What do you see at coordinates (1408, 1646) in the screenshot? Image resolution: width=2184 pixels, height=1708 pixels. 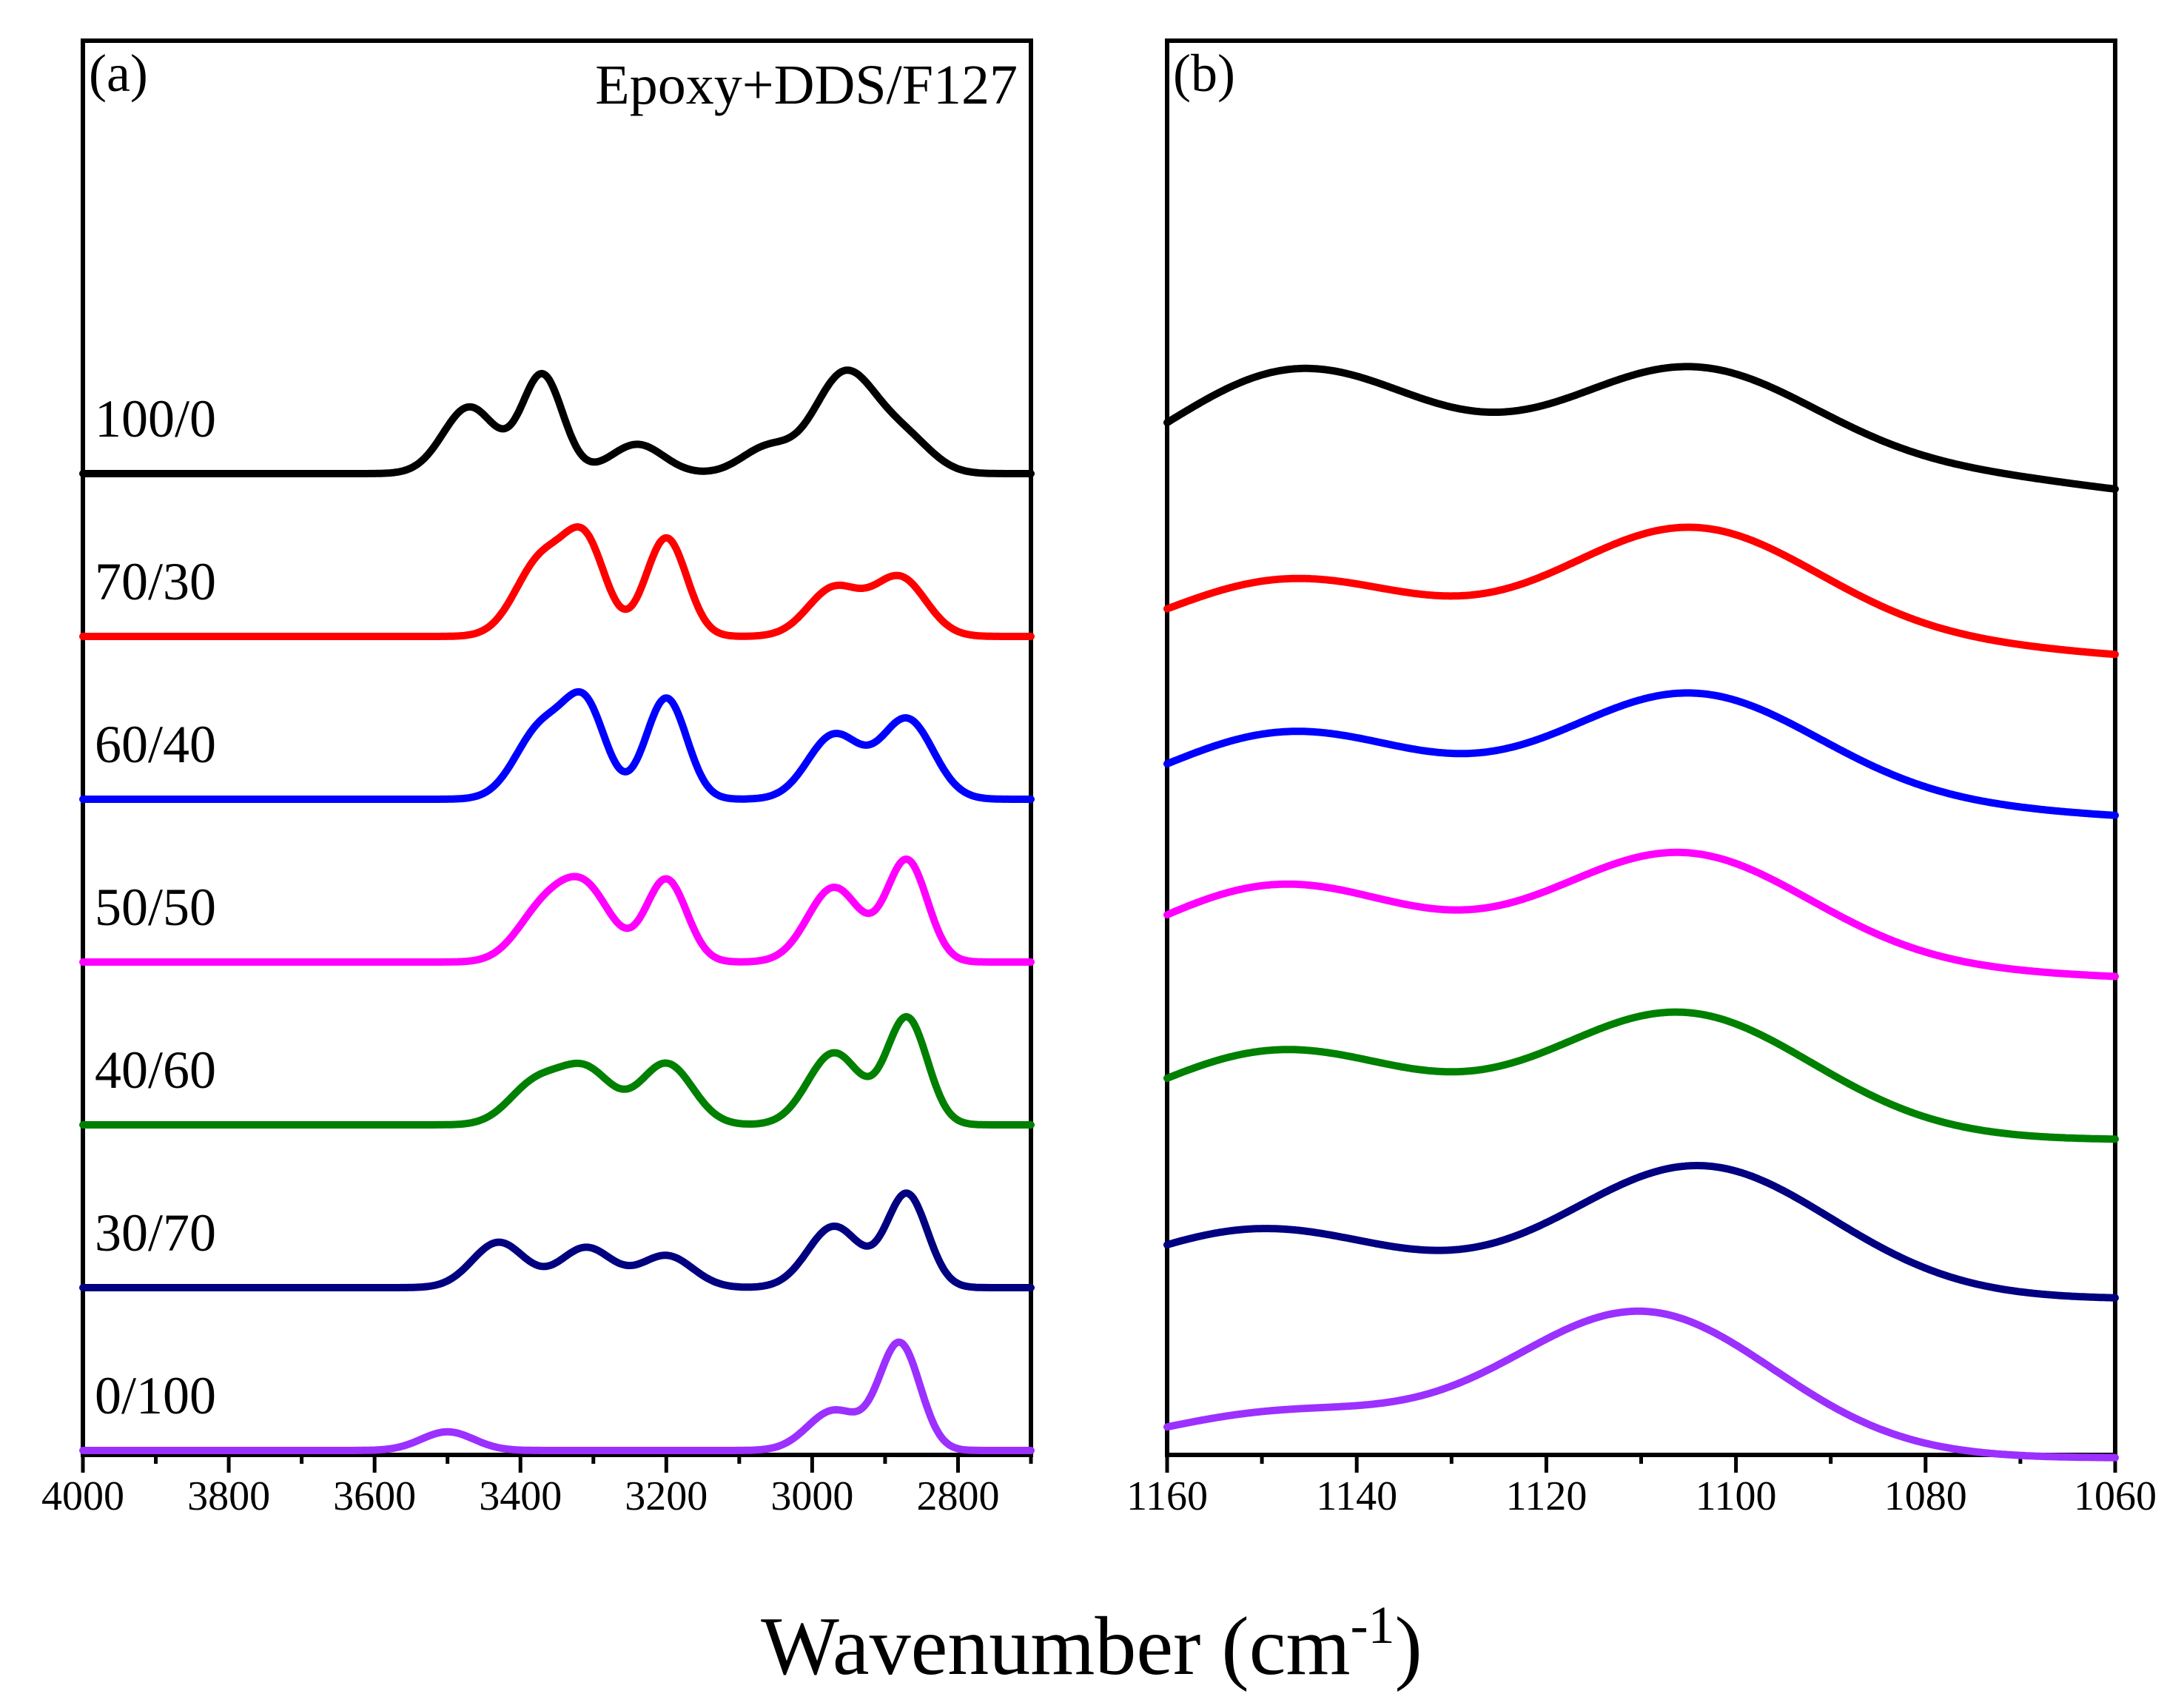 I see `x-axis-label-end: )` at bounding box center [1408, 1646].